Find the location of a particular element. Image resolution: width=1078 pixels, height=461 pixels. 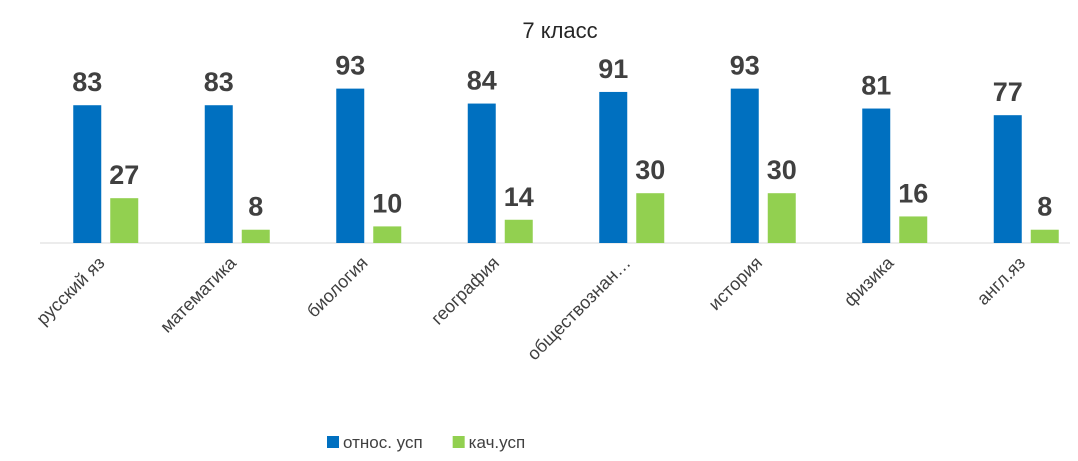

x-tick-label: история is located at coordinates (735, 283).